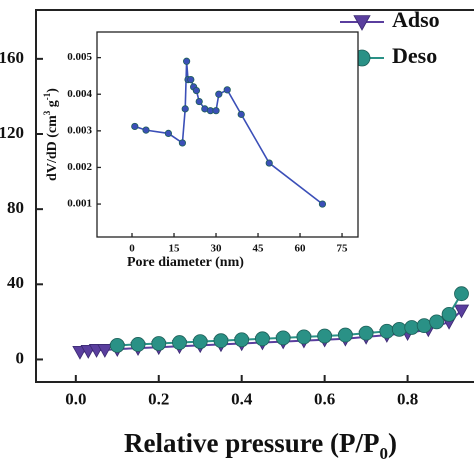 This screenshot has width=474, height=474. What do you see at coordinates (52, 105) in the screenshot?
I see `label-part: g` at bounding box center [52, 105].